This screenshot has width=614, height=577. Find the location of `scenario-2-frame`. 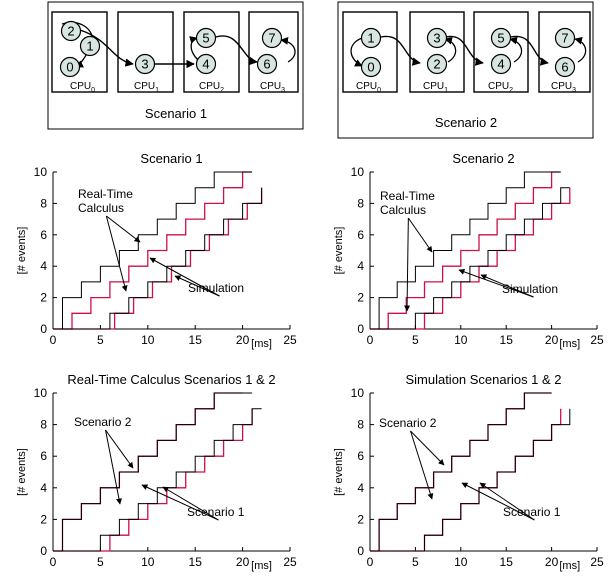

scenario-2-frame is located at coordinates (465, 70).